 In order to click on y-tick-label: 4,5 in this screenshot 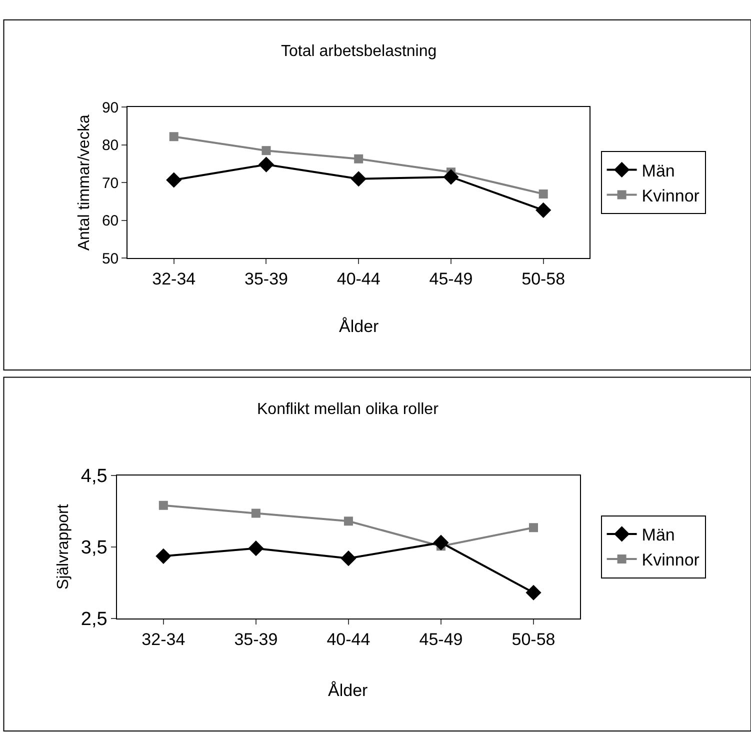, I will do `click(94, 477)`.